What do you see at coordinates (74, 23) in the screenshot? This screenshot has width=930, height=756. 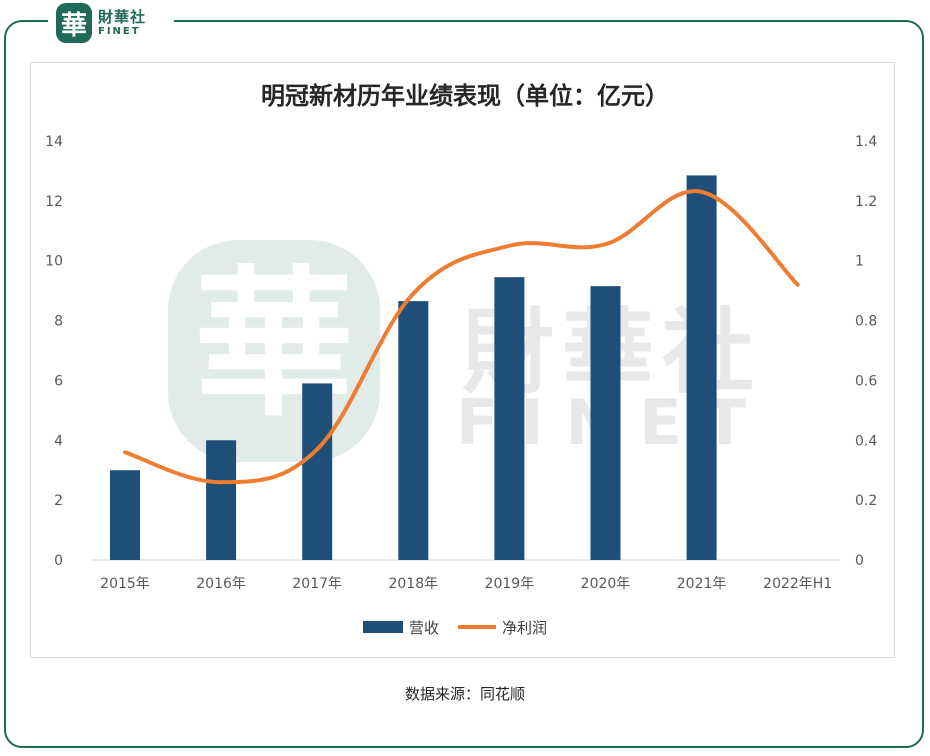 I see `brand-seal-icon: 華` at bounding box center [74, 23].